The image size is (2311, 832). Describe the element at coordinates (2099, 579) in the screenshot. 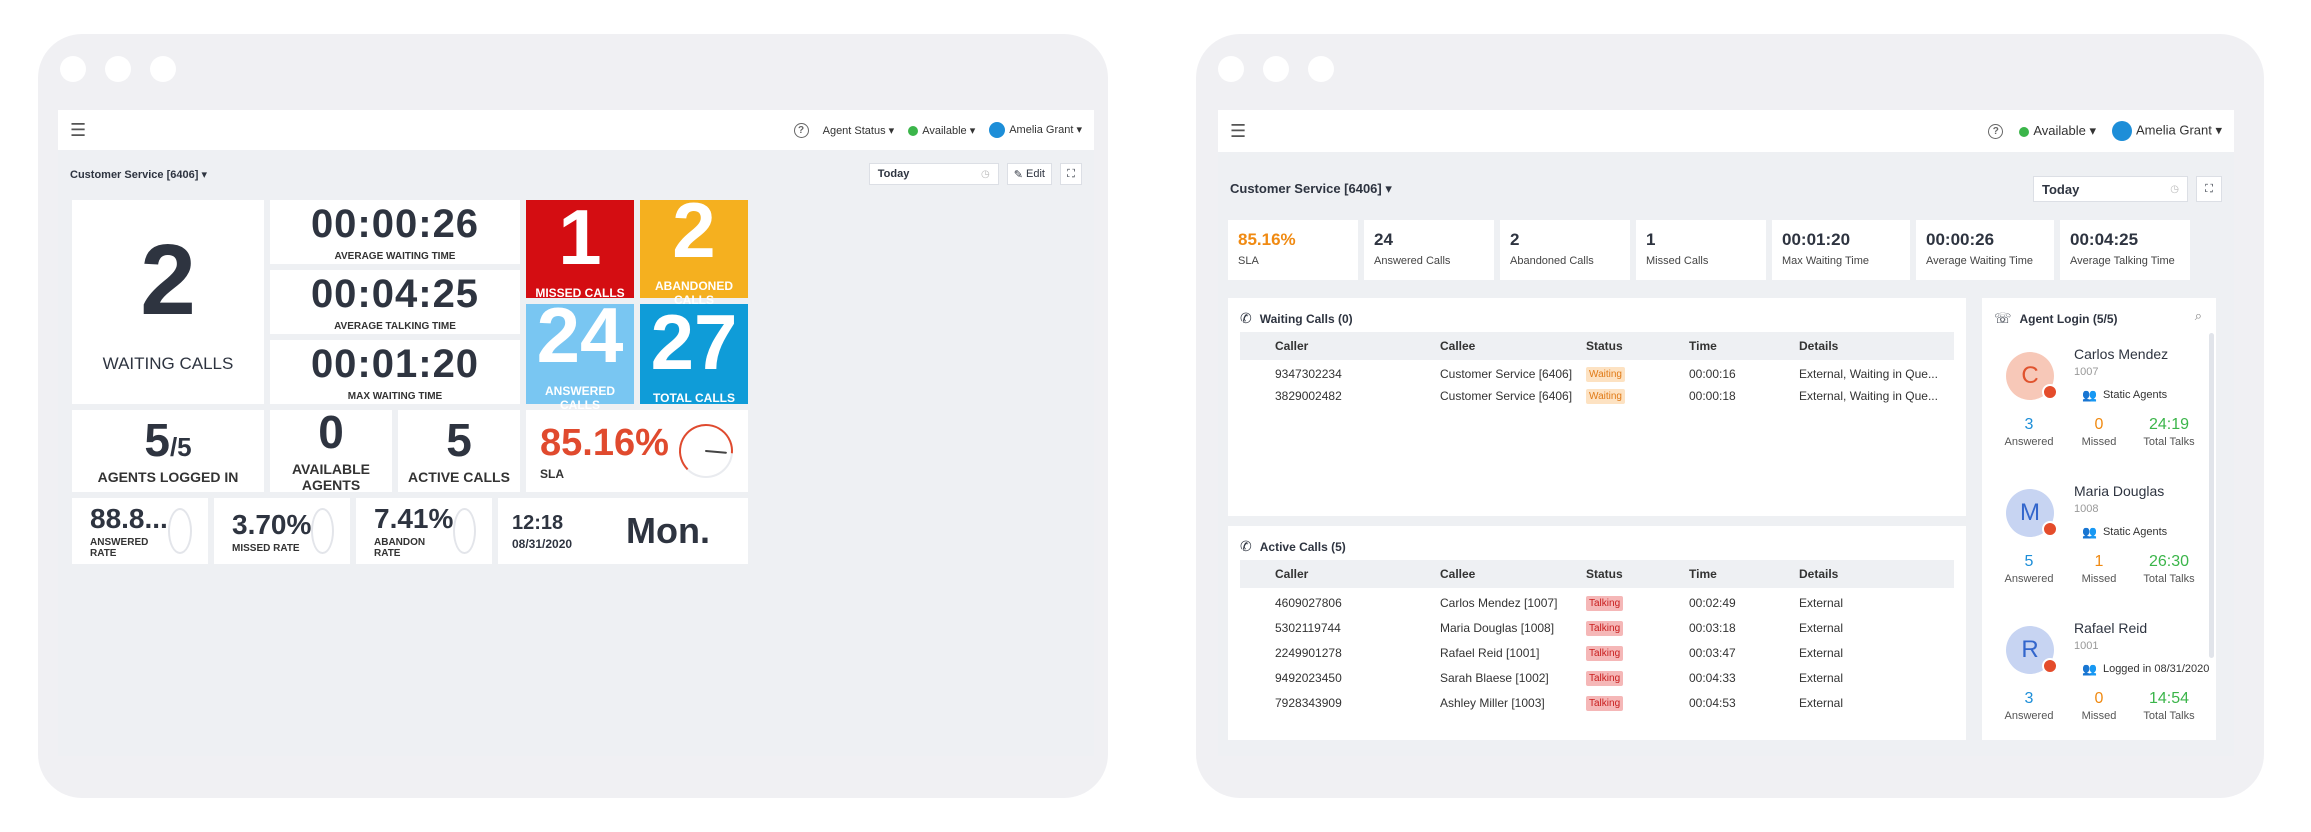

I see `missed-label: Missed` at that location.